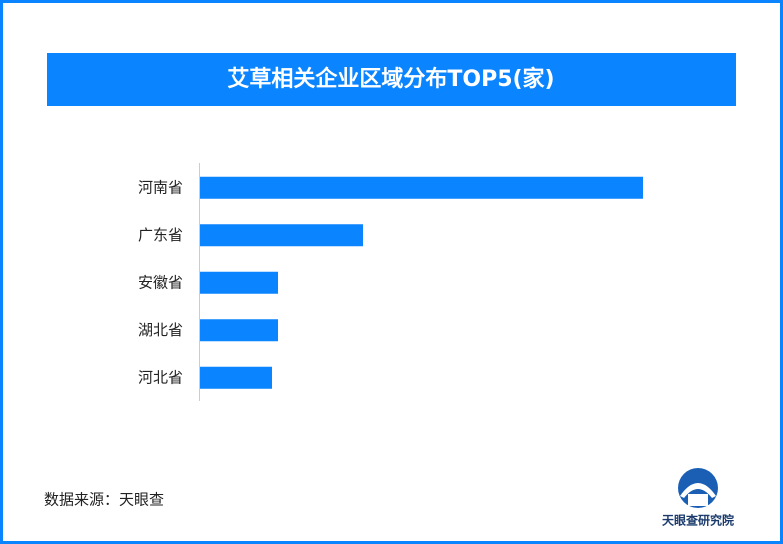 This screenshot has height=544, width=783. What do you see at coordinates (104, 500) in the screenshot?
I see `source: 数据来源：天眼查` at bounding box center [104, 500].